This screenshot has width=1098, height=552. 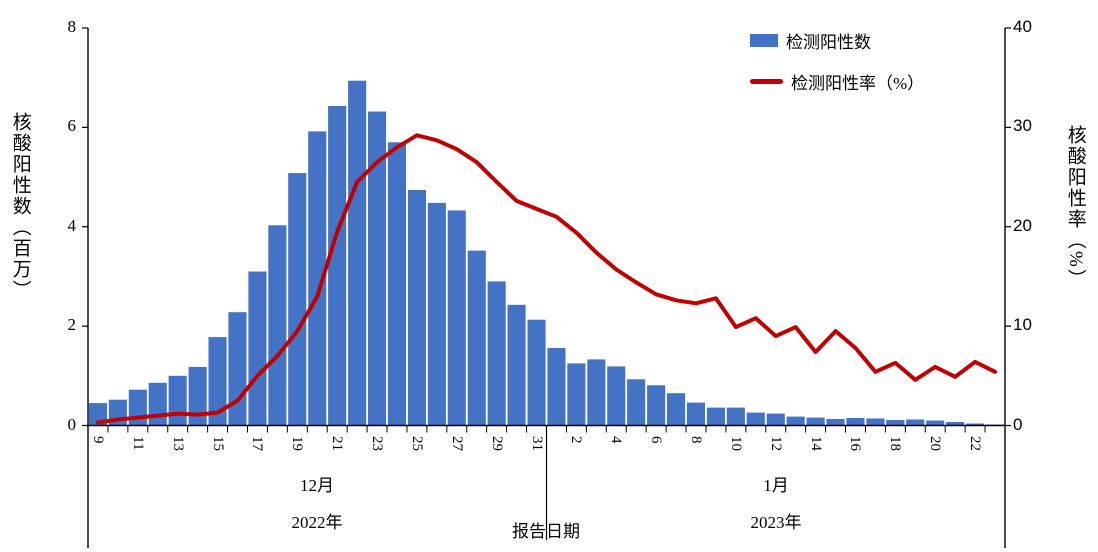 What do you see at coordinates (536, 443) in the screenshot?
I see `x-tick-label: 31` at bounding box center [536, 443].